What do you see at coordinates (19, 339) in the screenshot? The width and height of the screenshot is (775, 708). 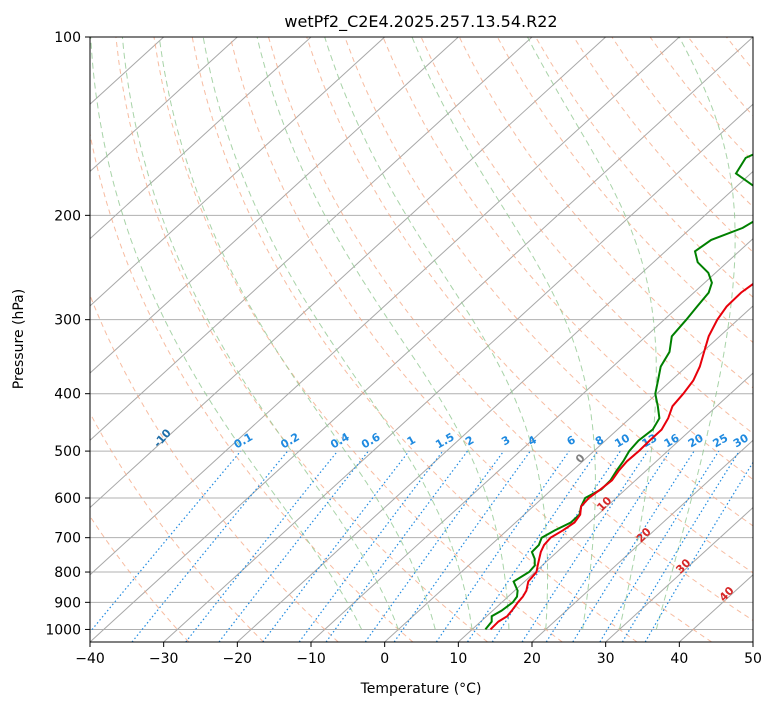 I see `y-axis-label: Pressure (hPa)` at bounding box center [19, 339].